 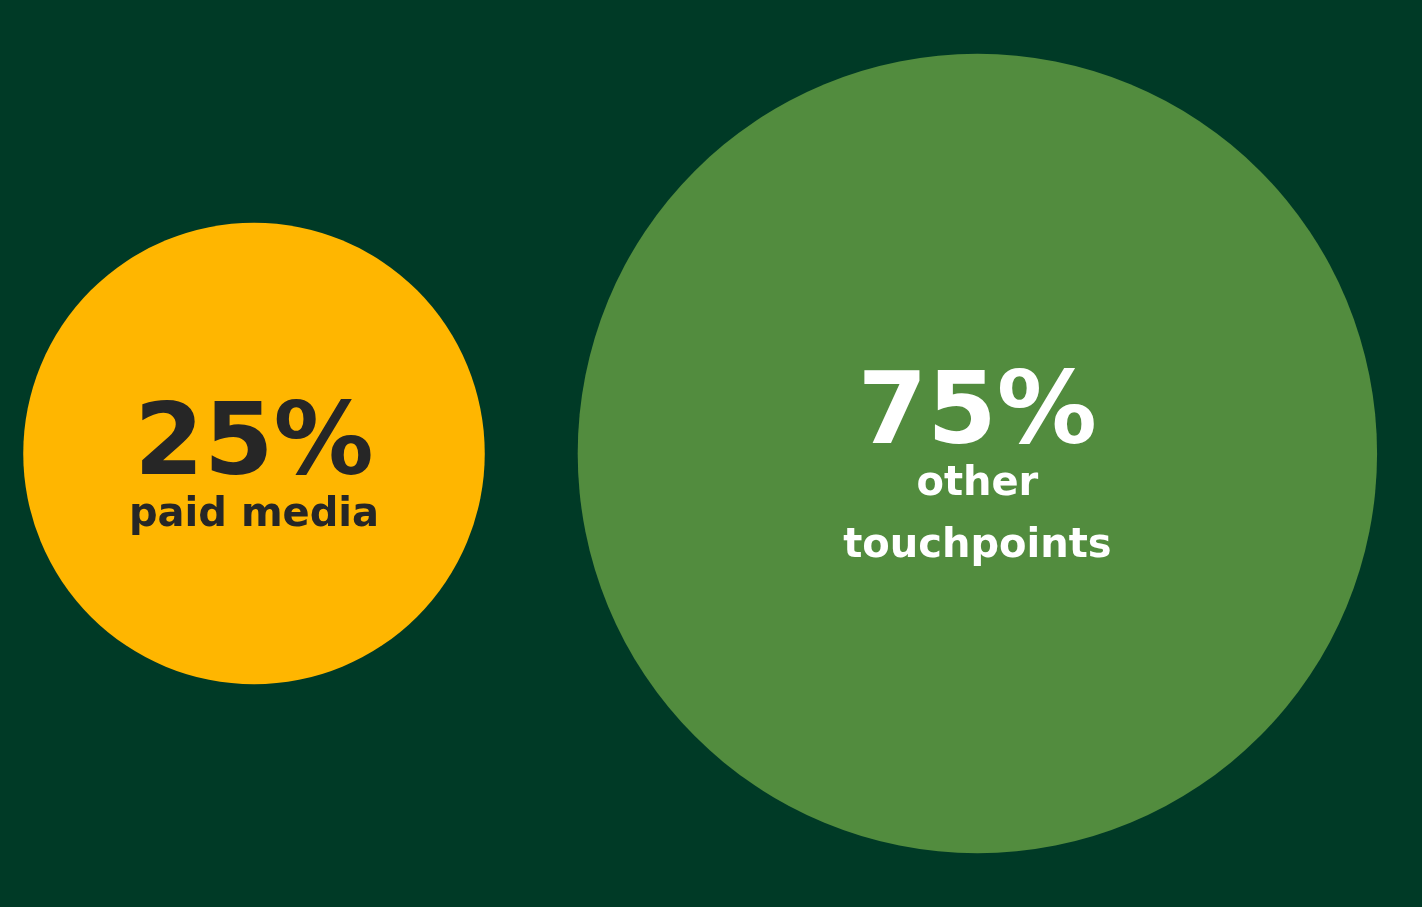 What do you see at coordinates (977, 511) in the screenshot?
I see `category-label: other touchpoints` at bounding box center [977, 511].